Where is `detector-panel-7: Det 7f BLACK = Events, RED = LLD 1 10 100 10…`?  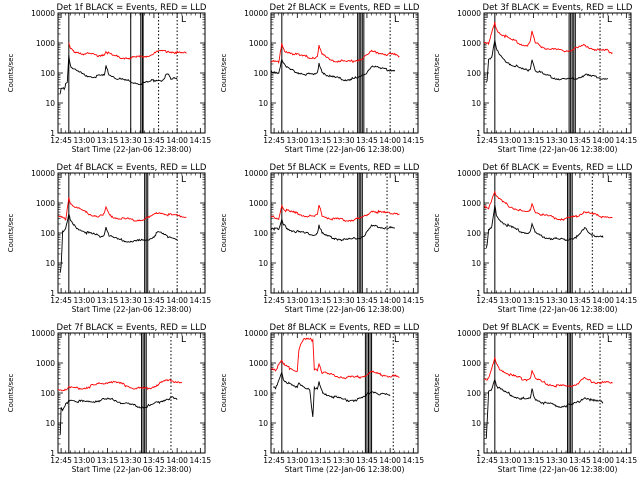
detector-panel-7: Det 7f BLACK = Events, RED = LLD 1 10 100 10… is located at coordinates (106, 400).